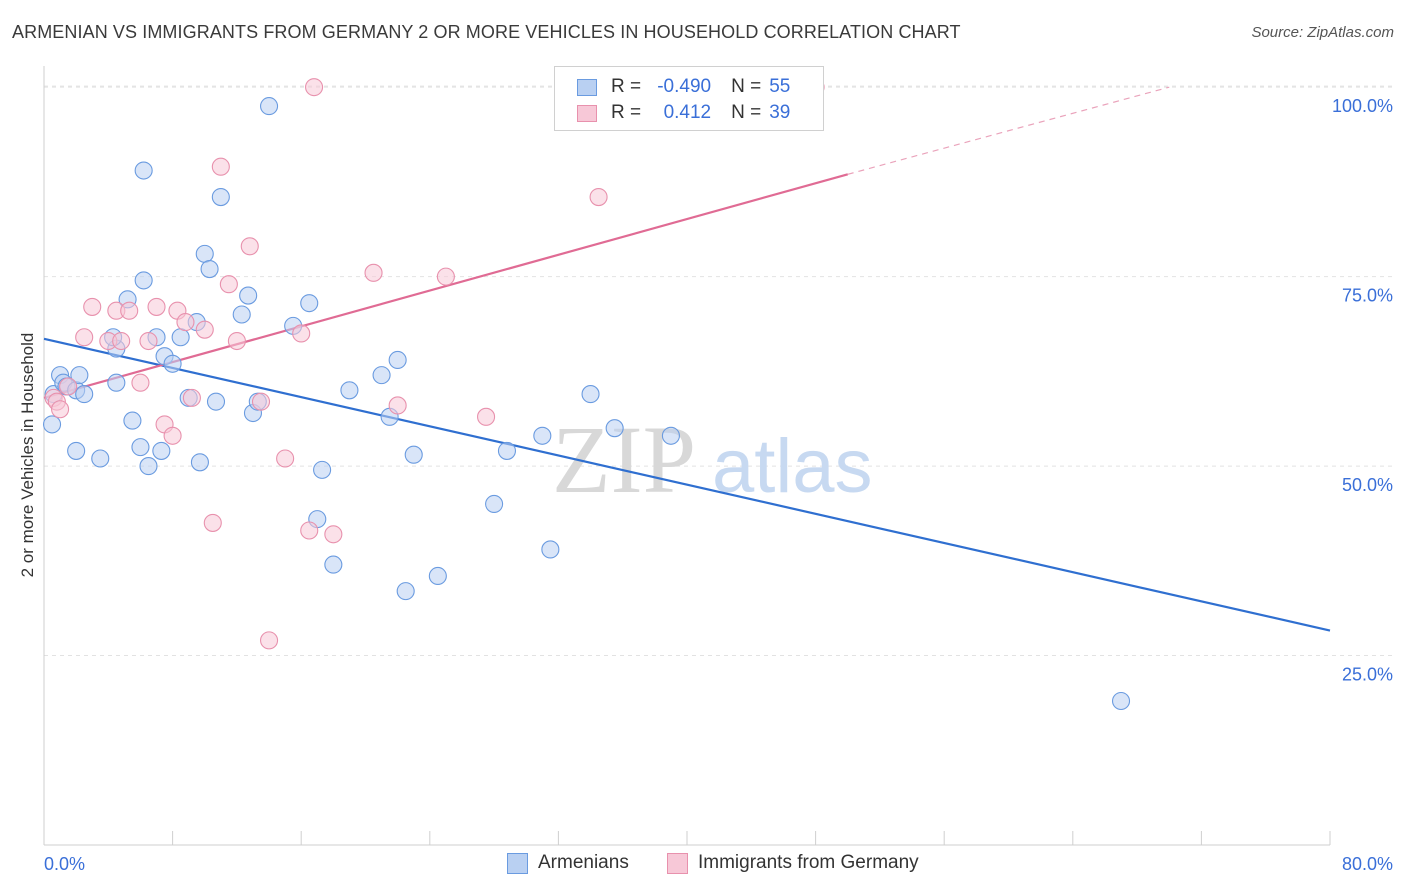  What do you see at coordinates (792, 466) in the screenshot?
I see `watermark-atlas: atlas` at bounding box center [792, 466].